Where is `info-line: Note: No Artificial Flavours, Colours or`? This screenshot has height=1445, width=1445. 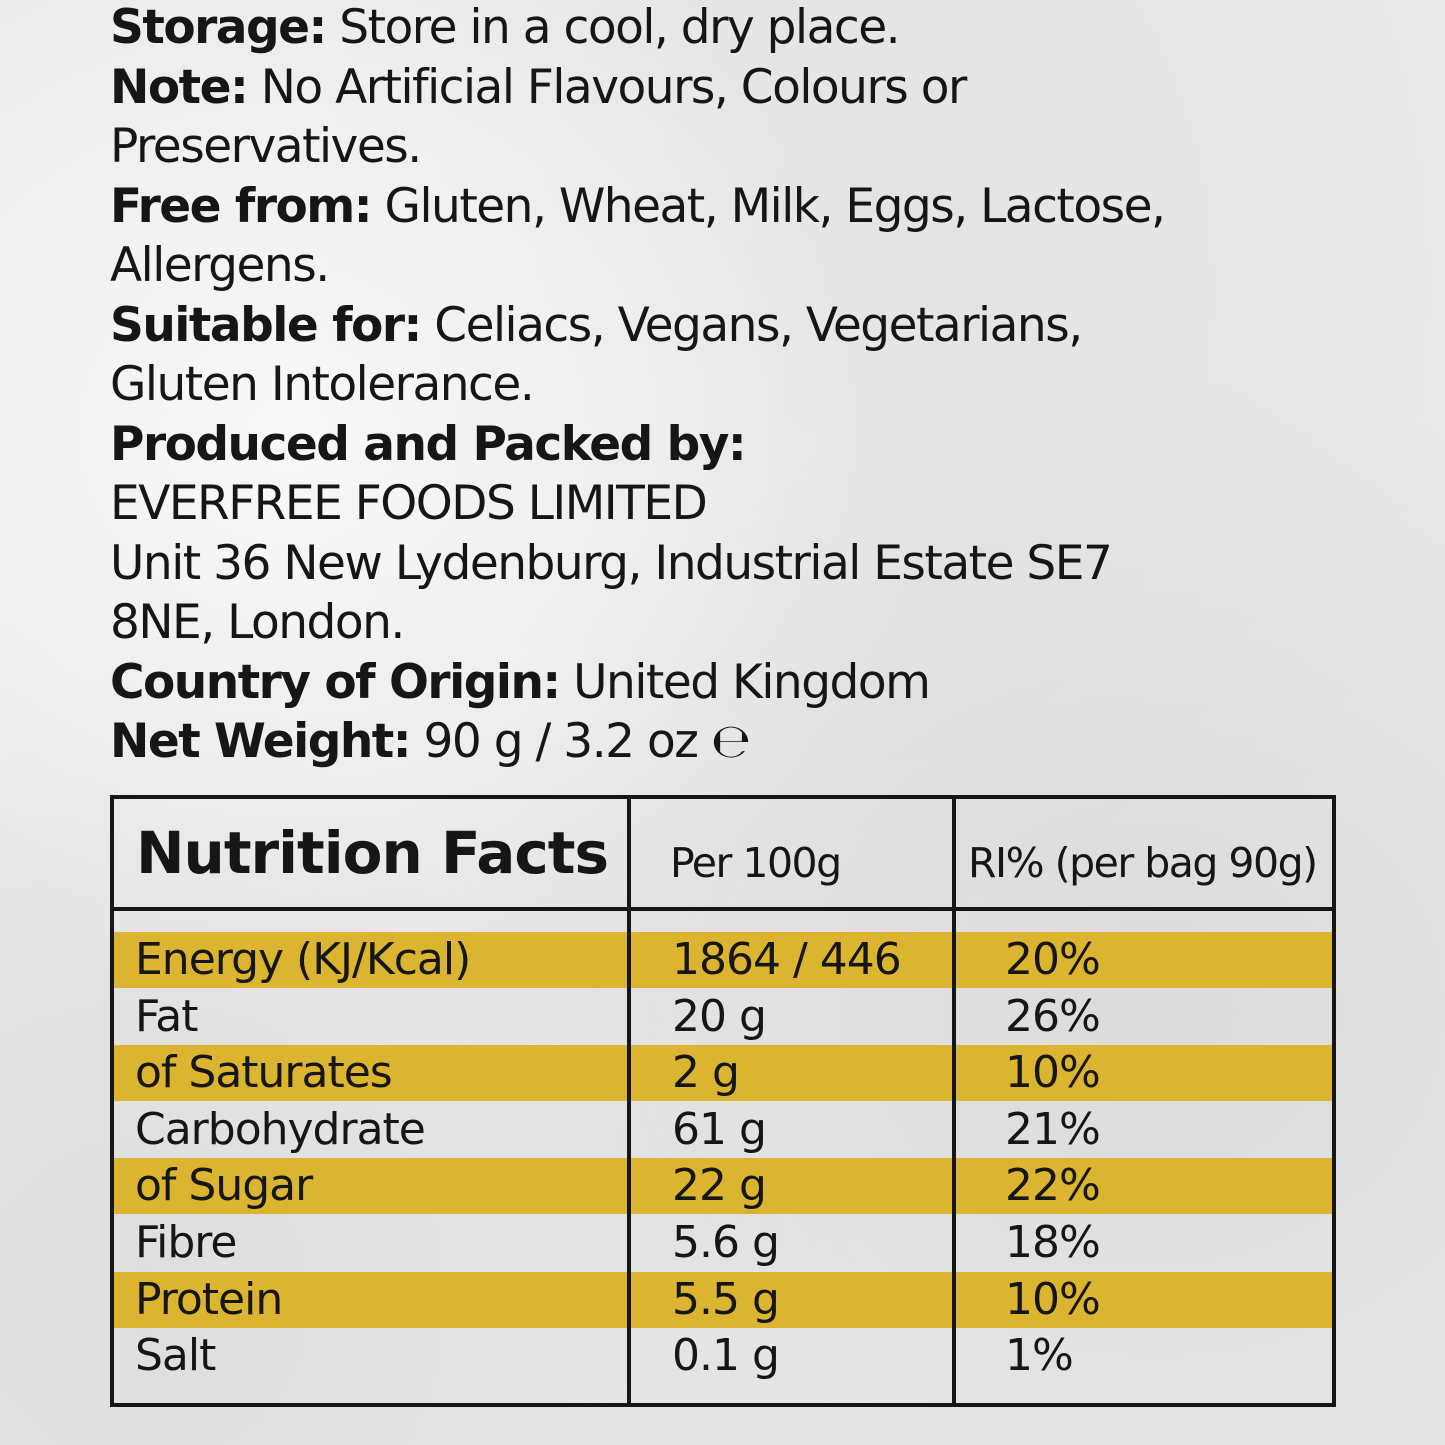
info-line: Note: No Artificial Flavours, Colours or is located at coordinates (735, 88).